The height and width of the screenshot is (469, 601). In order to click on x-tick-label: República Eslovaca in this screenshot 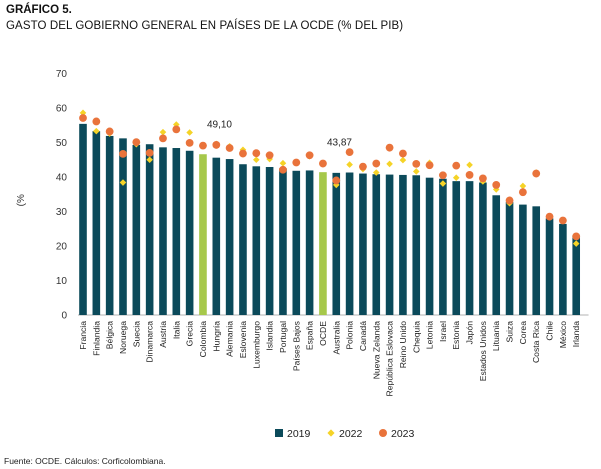, I will do `click(390, 359)`.